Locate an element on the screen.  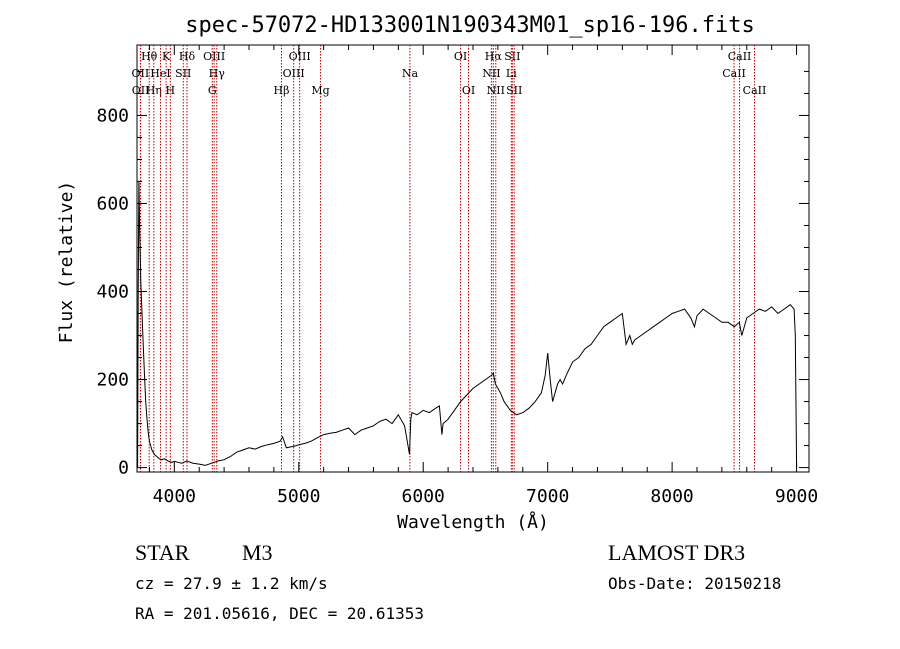
line-label: Hα is located at coordinates (494, 56).